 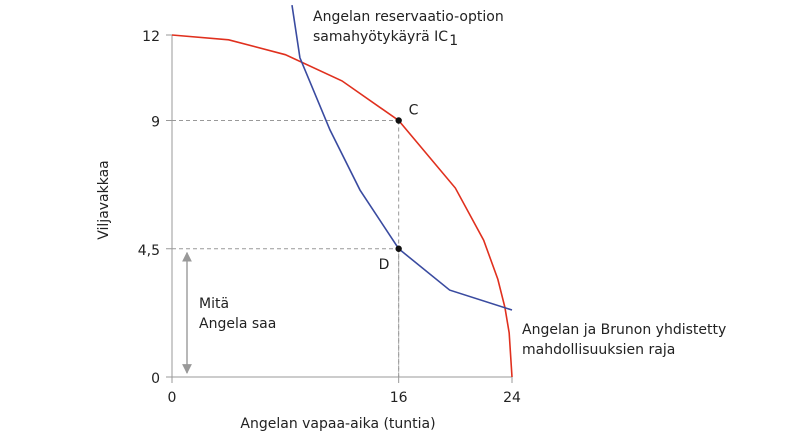 I want to click on annotation: Angelan reservaatio-option, so click(x=408, y=17).